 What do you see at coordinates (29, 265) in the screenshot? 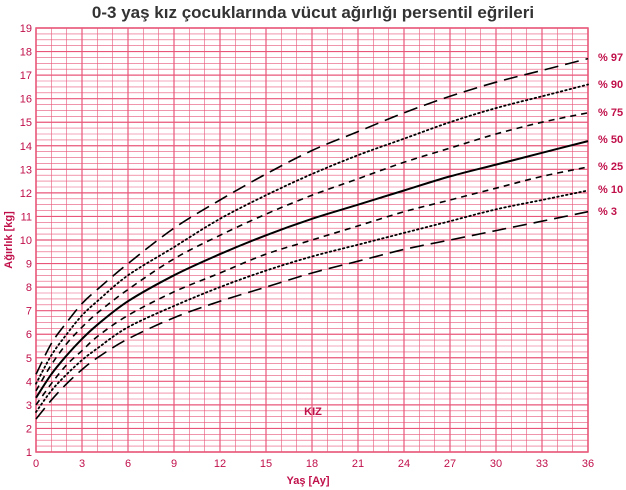
I see `y-tick-label: 9` at bounding box center [29, 265].